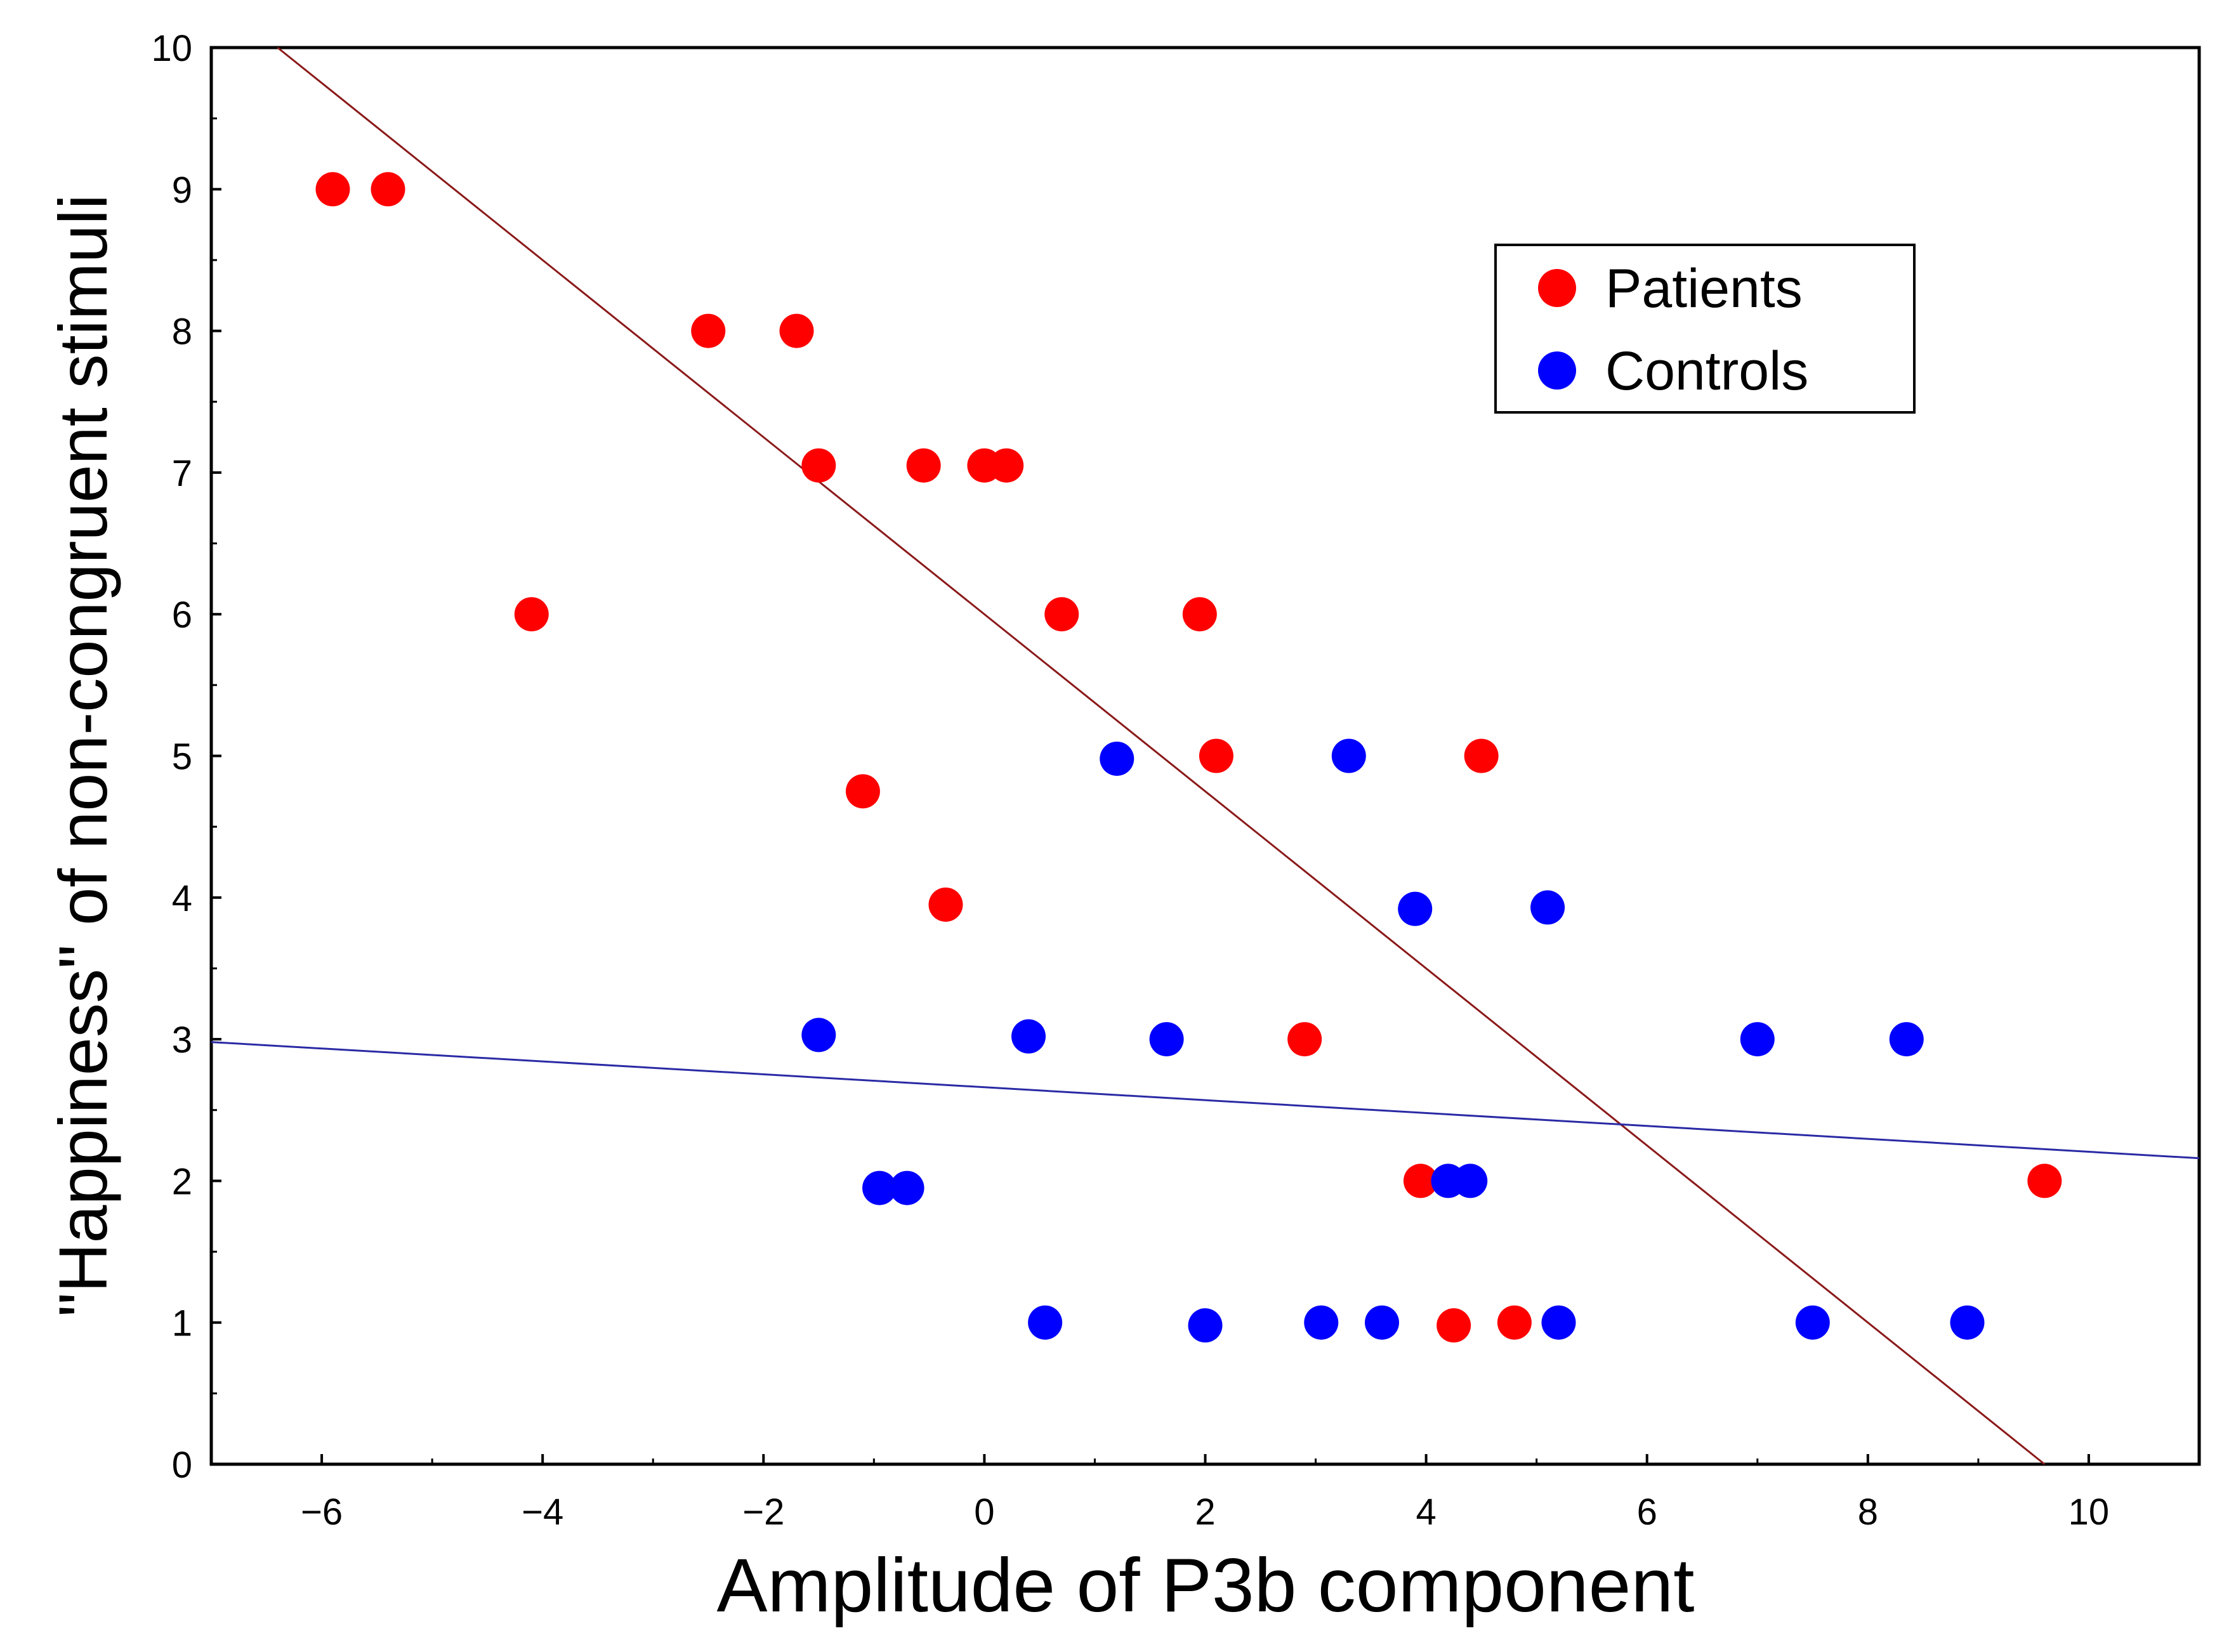 The image size is (2236, 1652). I want to click on y-axis-title: "Happiness" of non-congruent stimuli, so click(82, 755).